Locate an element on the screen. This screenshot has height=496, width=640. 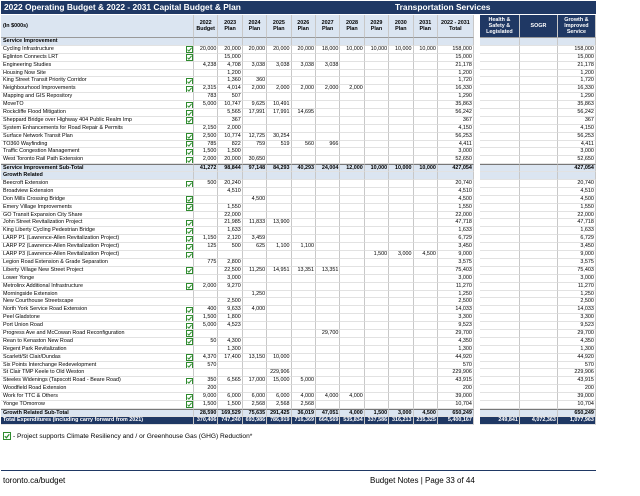
value-cell: 966 is located at coordinates (328, 144).